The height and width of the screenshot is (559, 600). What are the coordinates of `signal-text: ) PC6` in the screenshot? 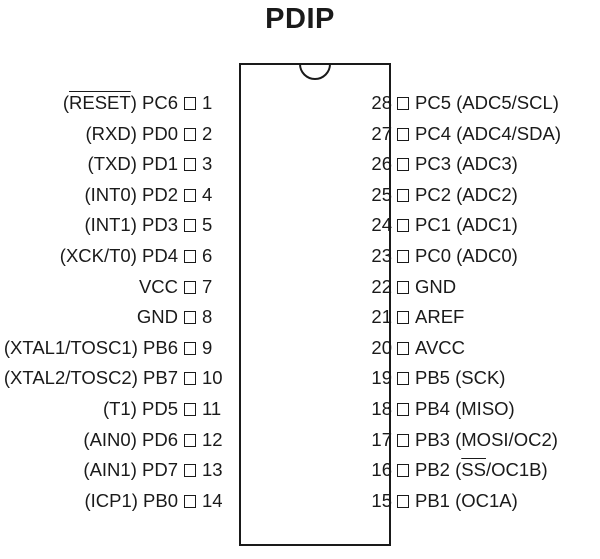 It's located at (154, 102).